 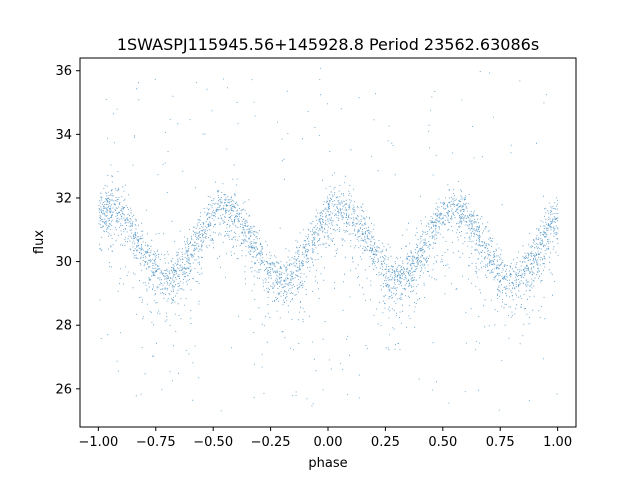 I want to click on x-tick-label: 1.00, so click(x=557, y=442).